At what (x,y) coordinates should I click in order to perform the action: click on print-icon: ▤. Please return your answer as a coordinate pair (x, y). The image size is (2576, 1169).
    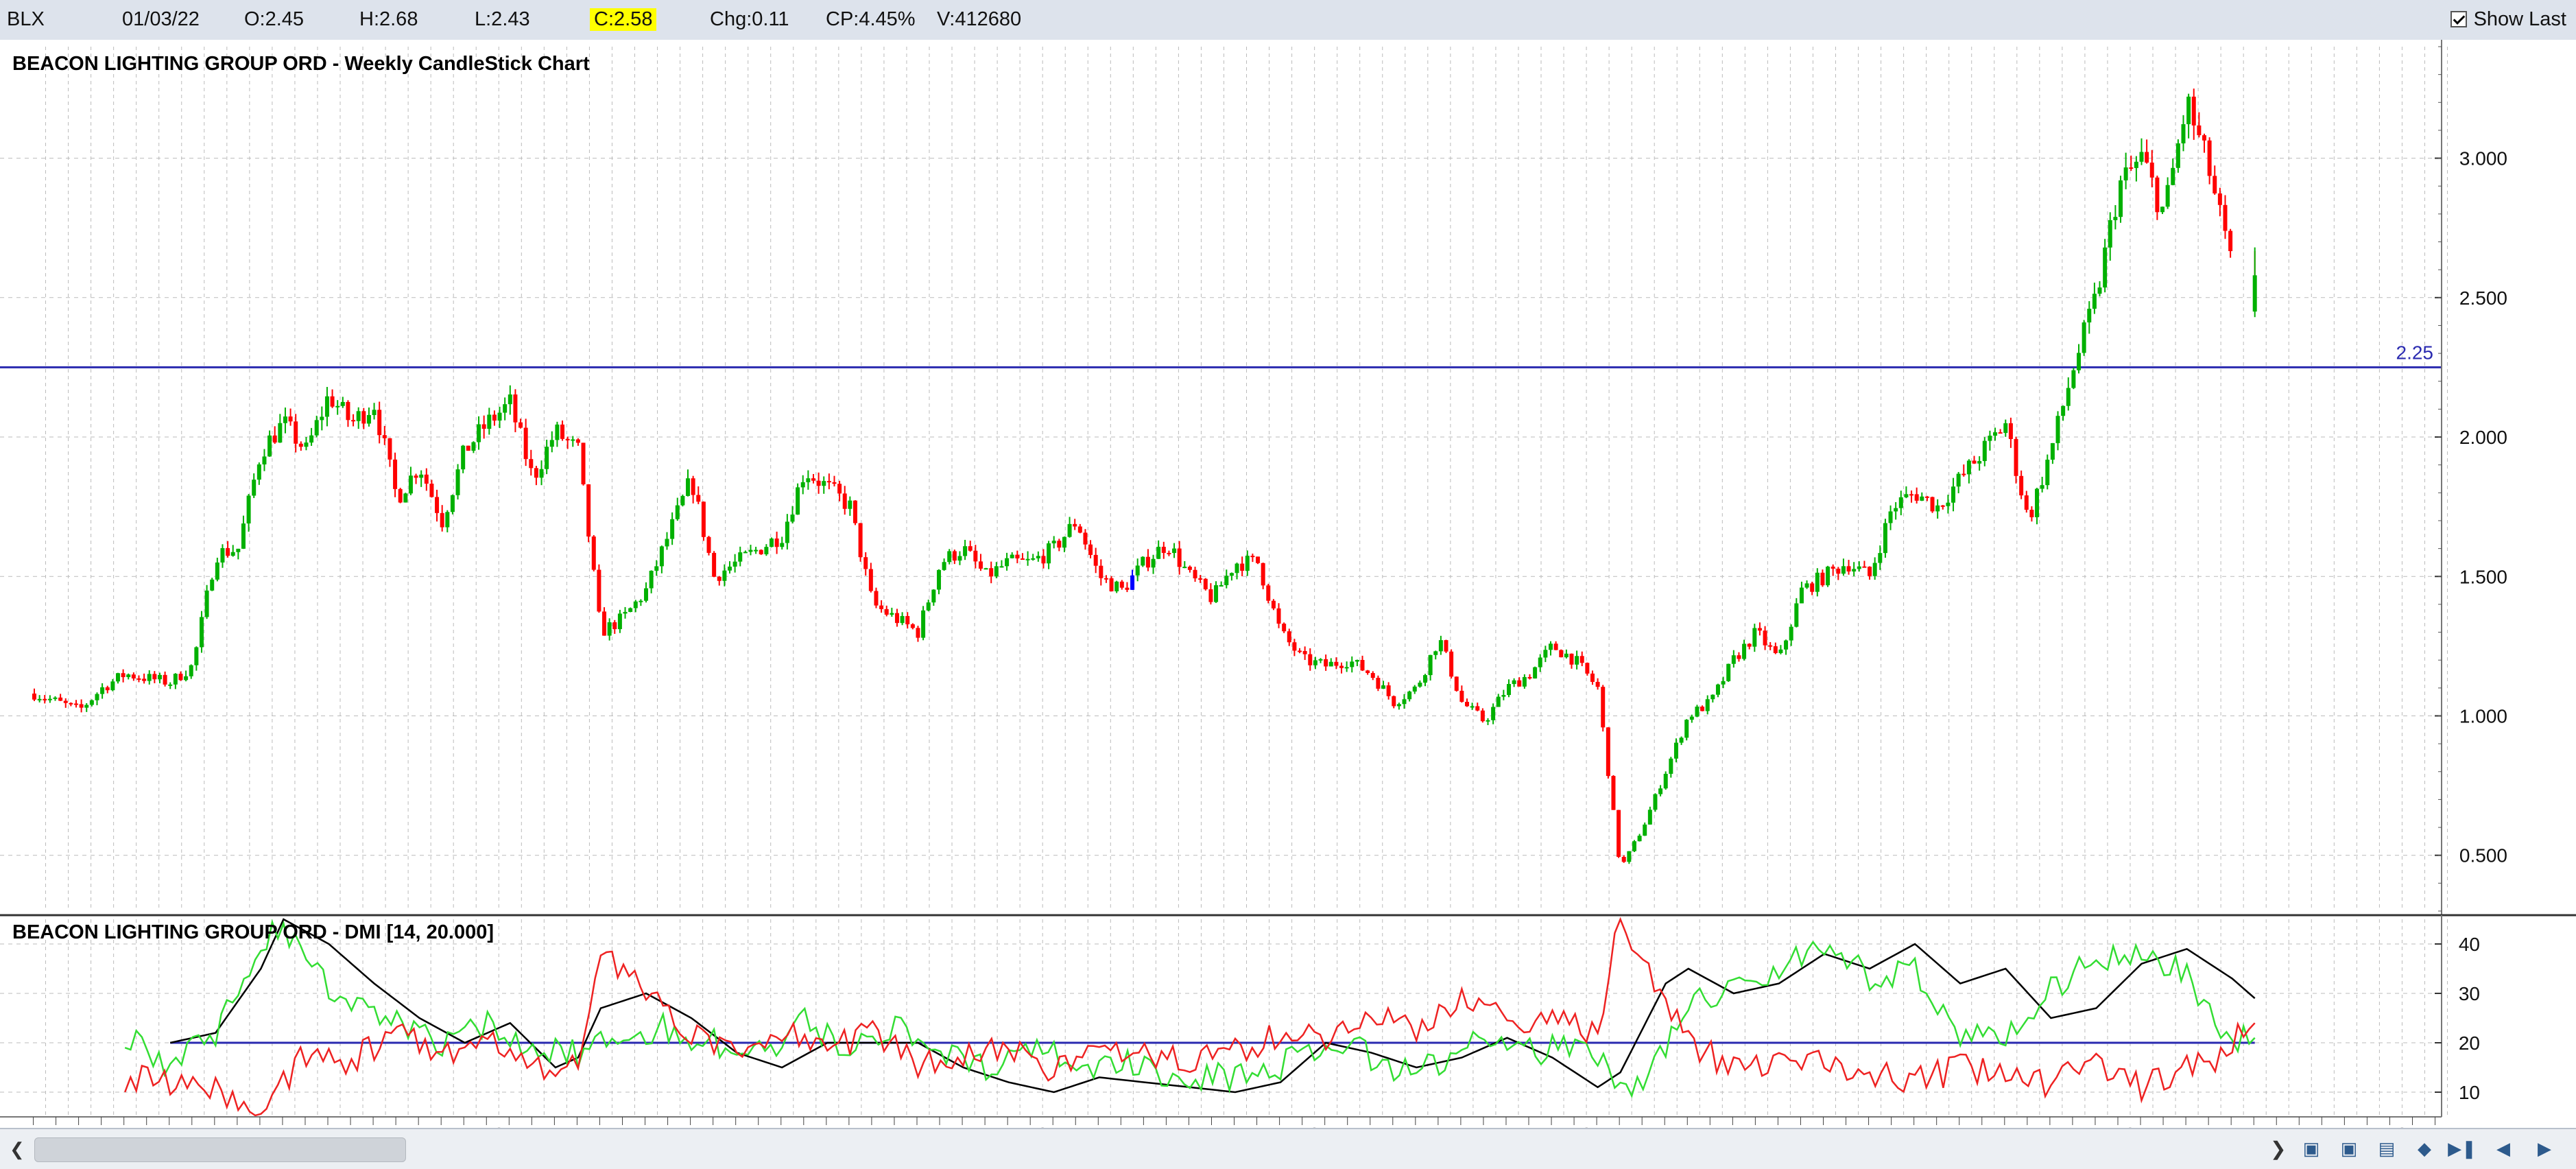
    Looking at the image, I should click on (2387, 1148).